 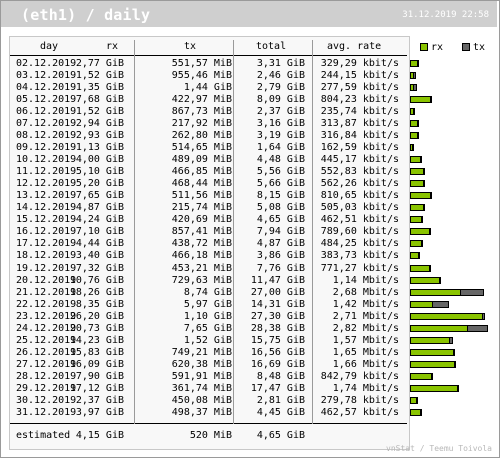 What do you see at coordinates (359, 76) in the screenshot?
I see `row-avg-rate: 244,15 kbit/s` at bounding box center [359, 76].